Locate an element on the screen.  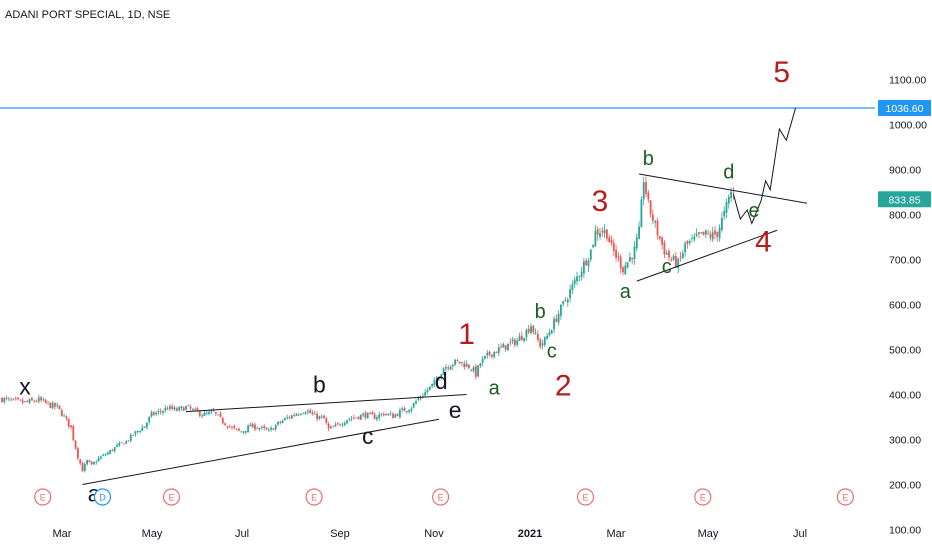
wave-label: b is located at coordinates (540, 312).